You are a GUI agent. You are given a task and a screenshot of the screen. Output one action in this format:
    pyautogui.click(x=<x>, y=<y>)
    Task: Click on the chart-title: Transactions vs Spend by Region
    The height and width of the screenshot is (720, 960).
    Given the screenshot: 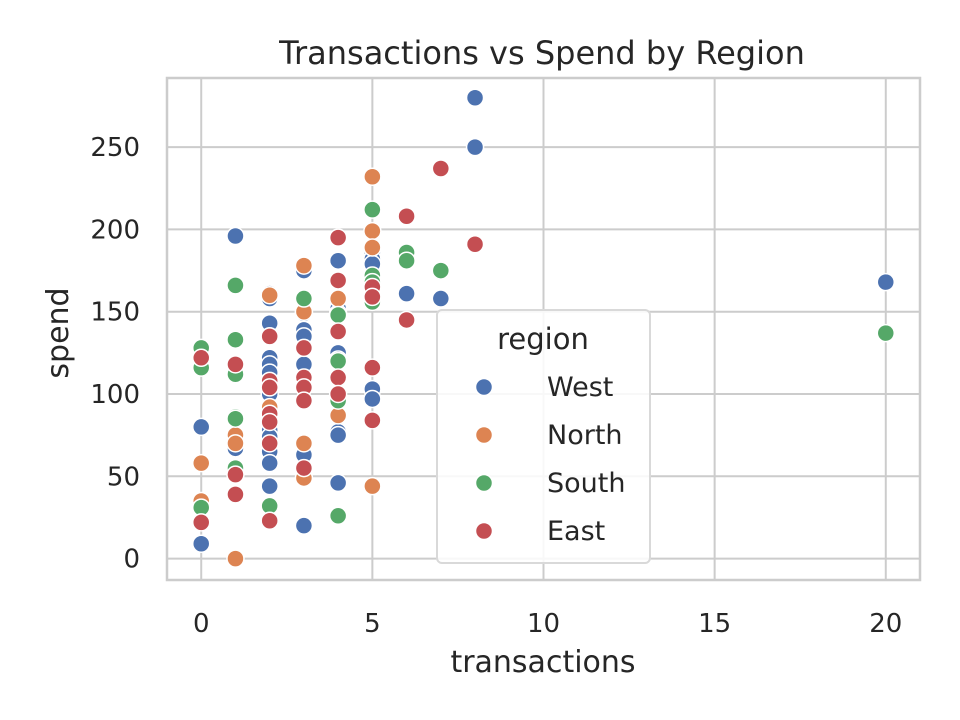 What is the action you would take?
    pyautogui.click(x=541, y=53)
    